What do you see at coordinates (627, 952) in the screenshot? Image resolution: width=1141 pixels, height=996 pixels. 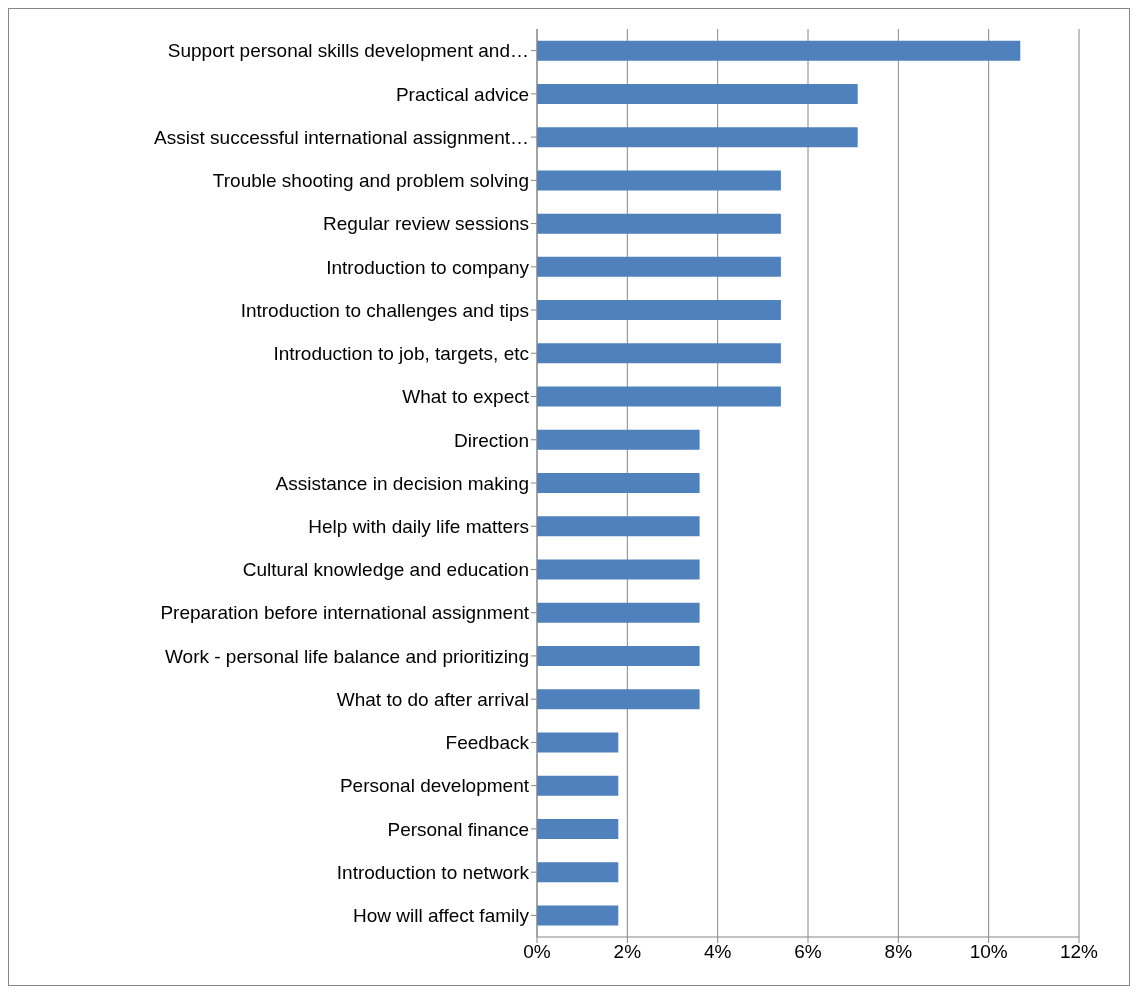 I see `x-tick-label: 2%` at bounding box center [627, 952].